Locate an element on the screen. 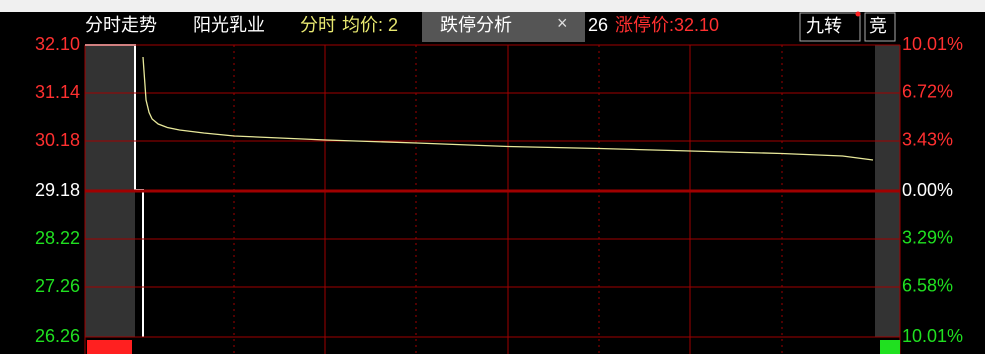 The height and width of the screenshot is (354, 985). y2-tick-label: 3.43% is located at coordinates (927, 140).